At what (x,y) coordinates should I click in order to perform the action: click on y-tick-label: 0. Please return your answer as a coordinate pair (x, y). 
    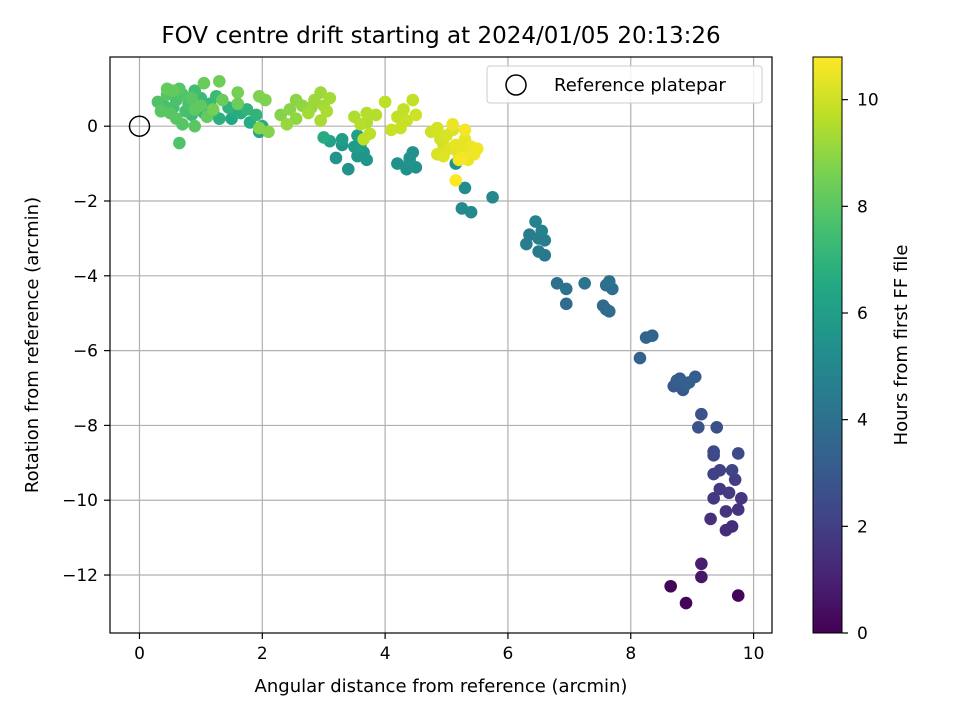
    Looking at the image, I should click on (92, 127).